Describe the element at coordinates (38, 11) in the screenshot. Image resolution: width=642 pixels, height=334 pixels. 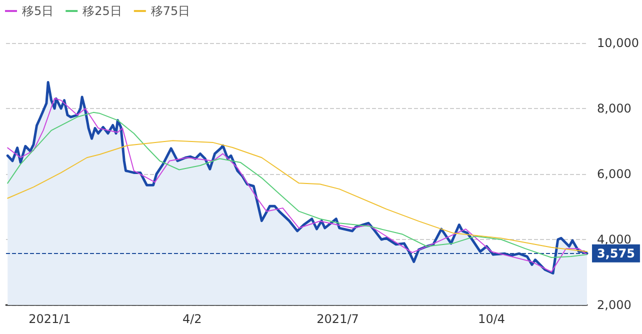
I see `legend-label: 移5日` at that location.